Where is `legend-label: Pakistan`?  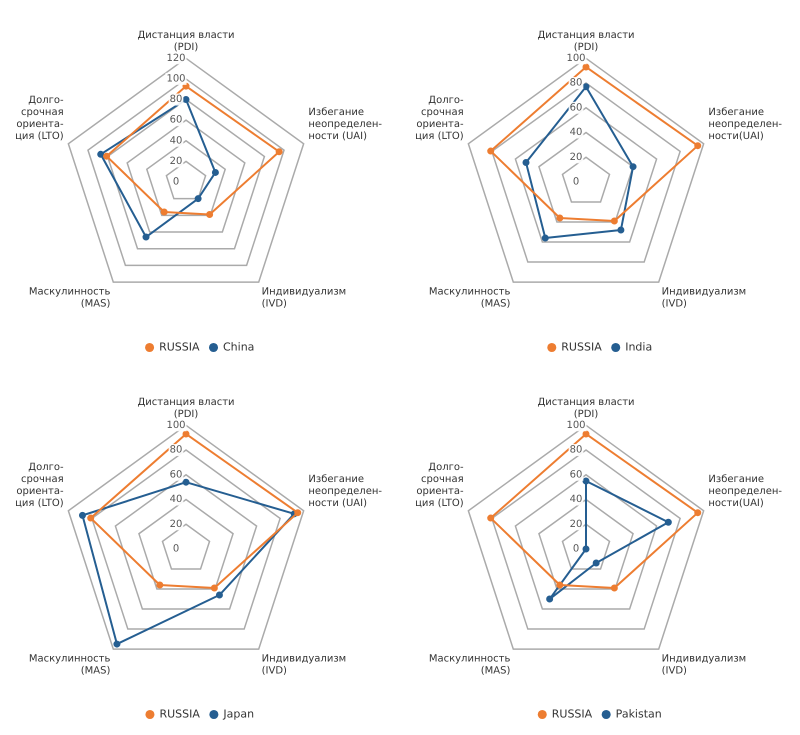 legend-label: Pakistan is located at coordinates (639, 713).